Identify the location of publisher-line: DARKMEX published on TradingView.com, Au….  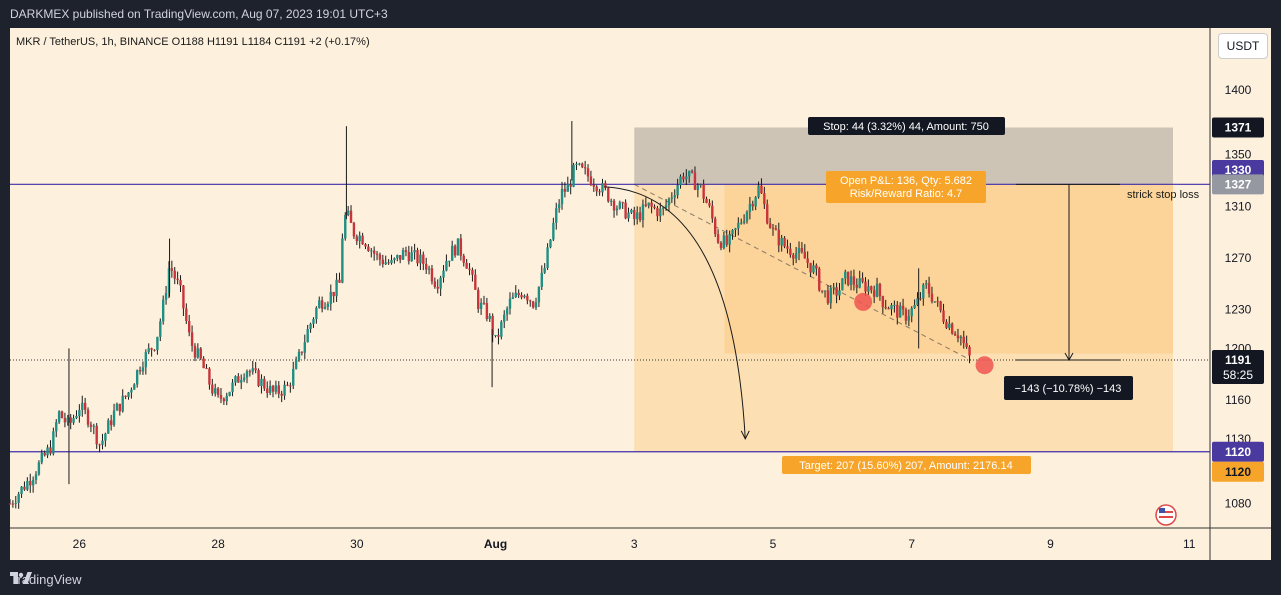
(199, 14).